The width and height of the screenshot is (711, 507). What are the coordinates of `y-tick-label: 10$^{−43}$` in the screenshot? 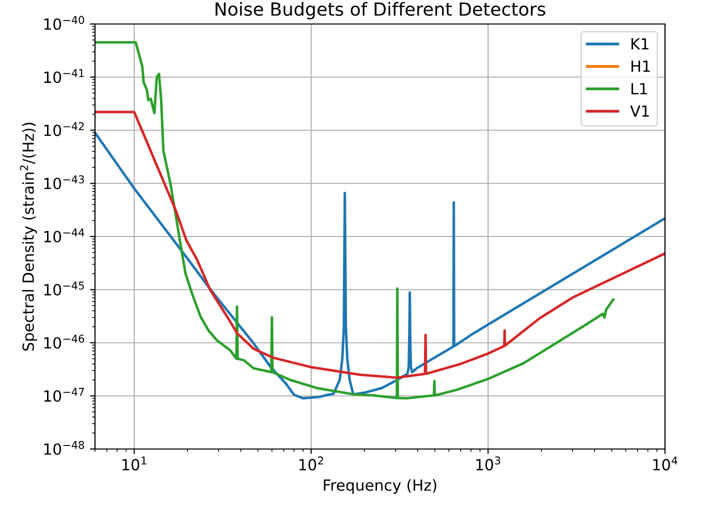 It's located at (64, 182).